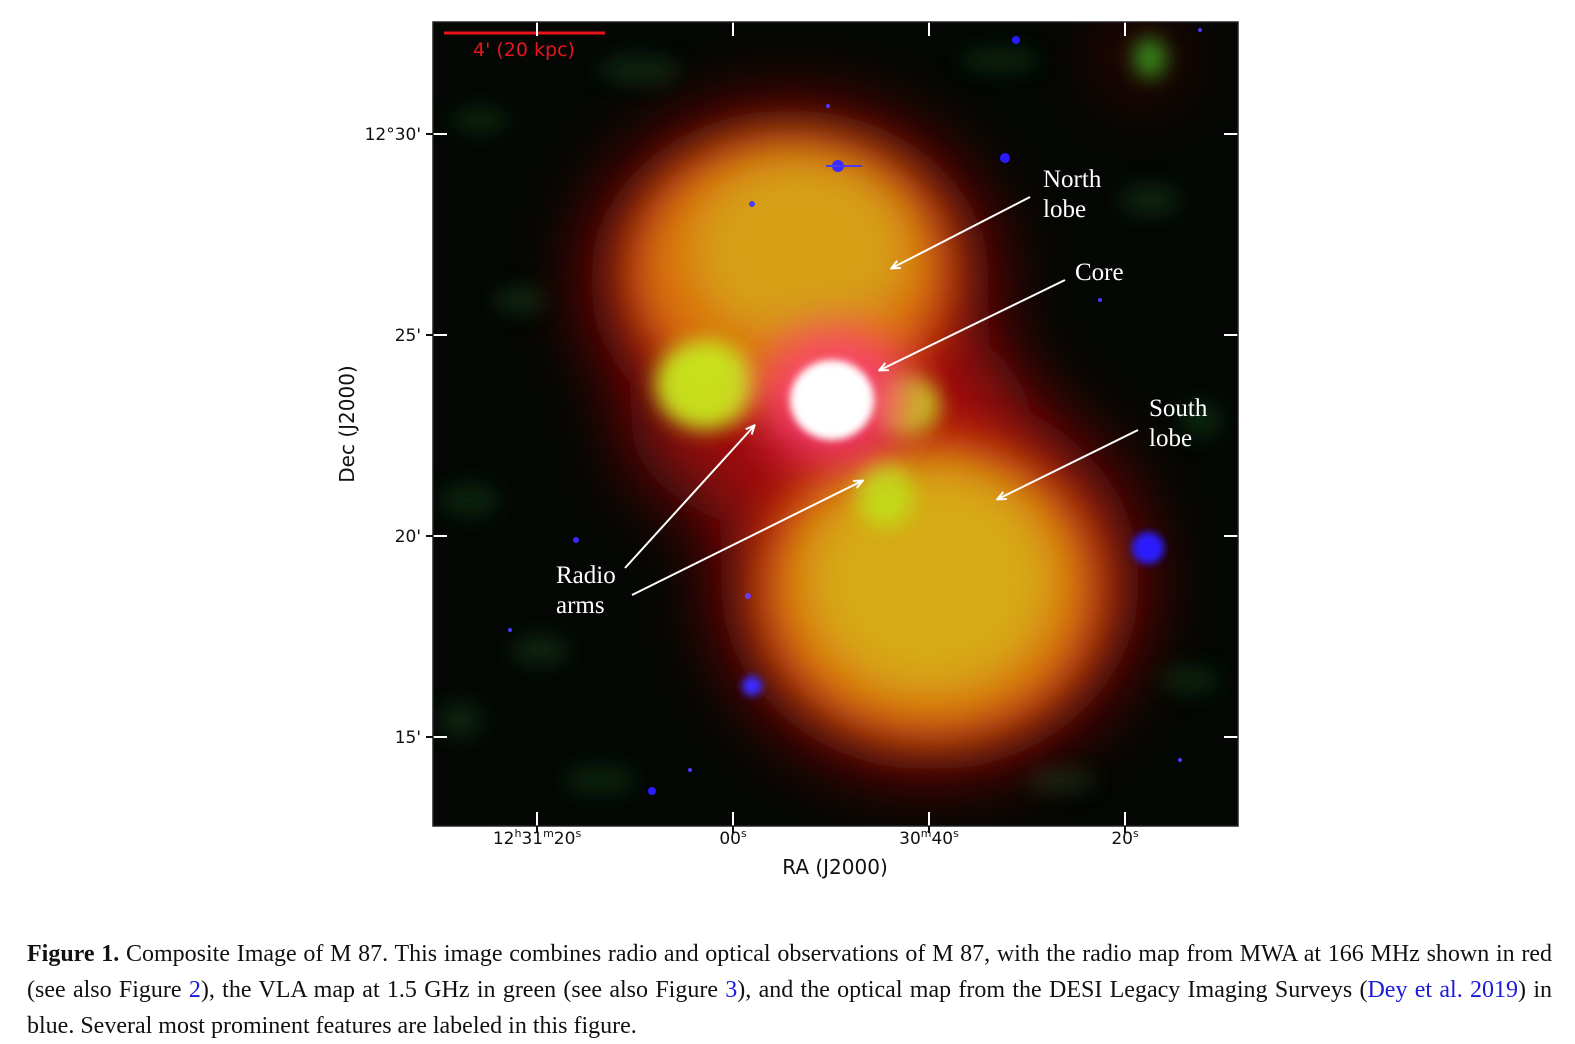 This screenshot has width=1575, height=1044. I want to click on ra-tick-label: 20s, so click(1125, 838).